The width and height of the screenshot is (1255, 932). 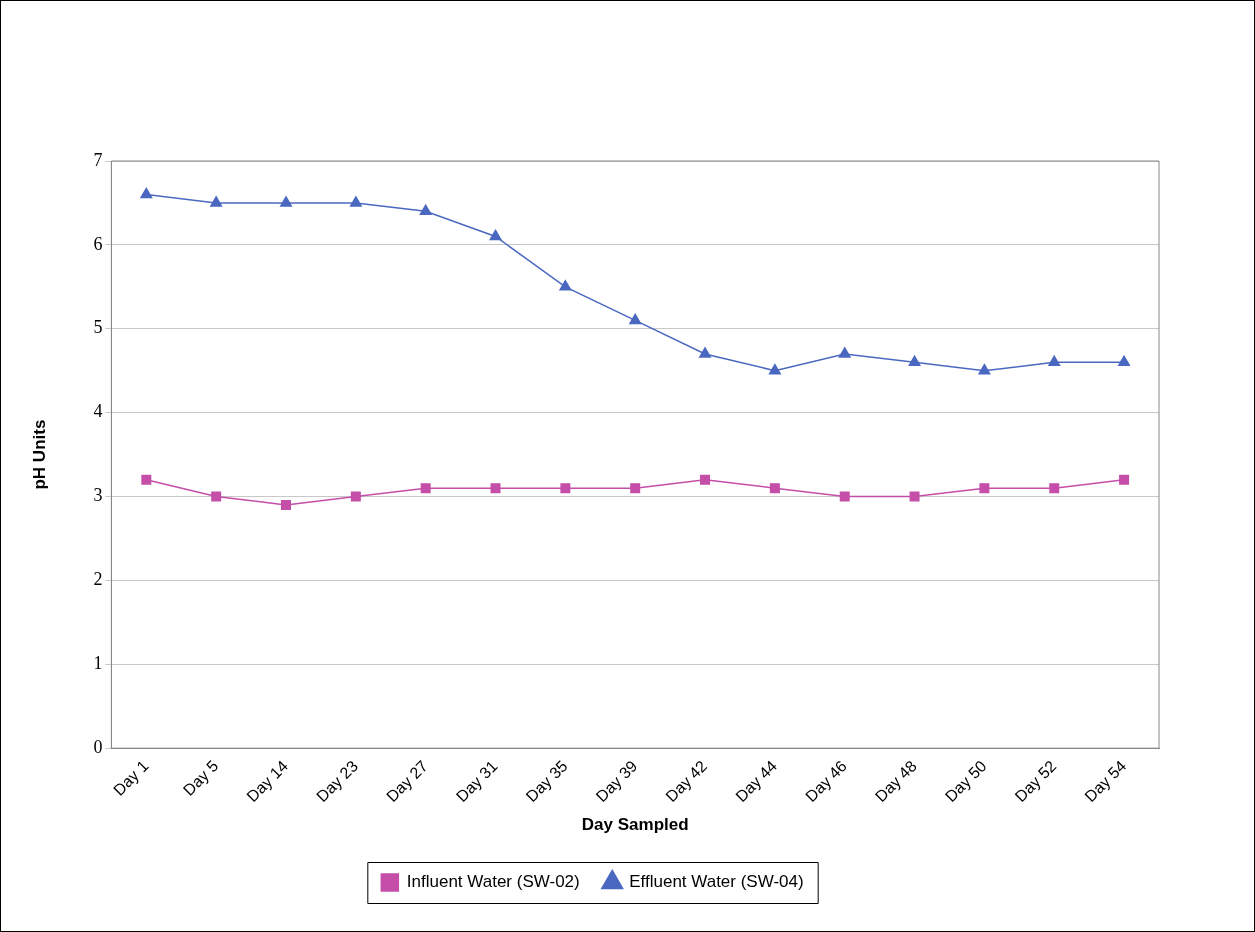 I want to click on x-tick-label: Day 48, so click(x=895, y=781).